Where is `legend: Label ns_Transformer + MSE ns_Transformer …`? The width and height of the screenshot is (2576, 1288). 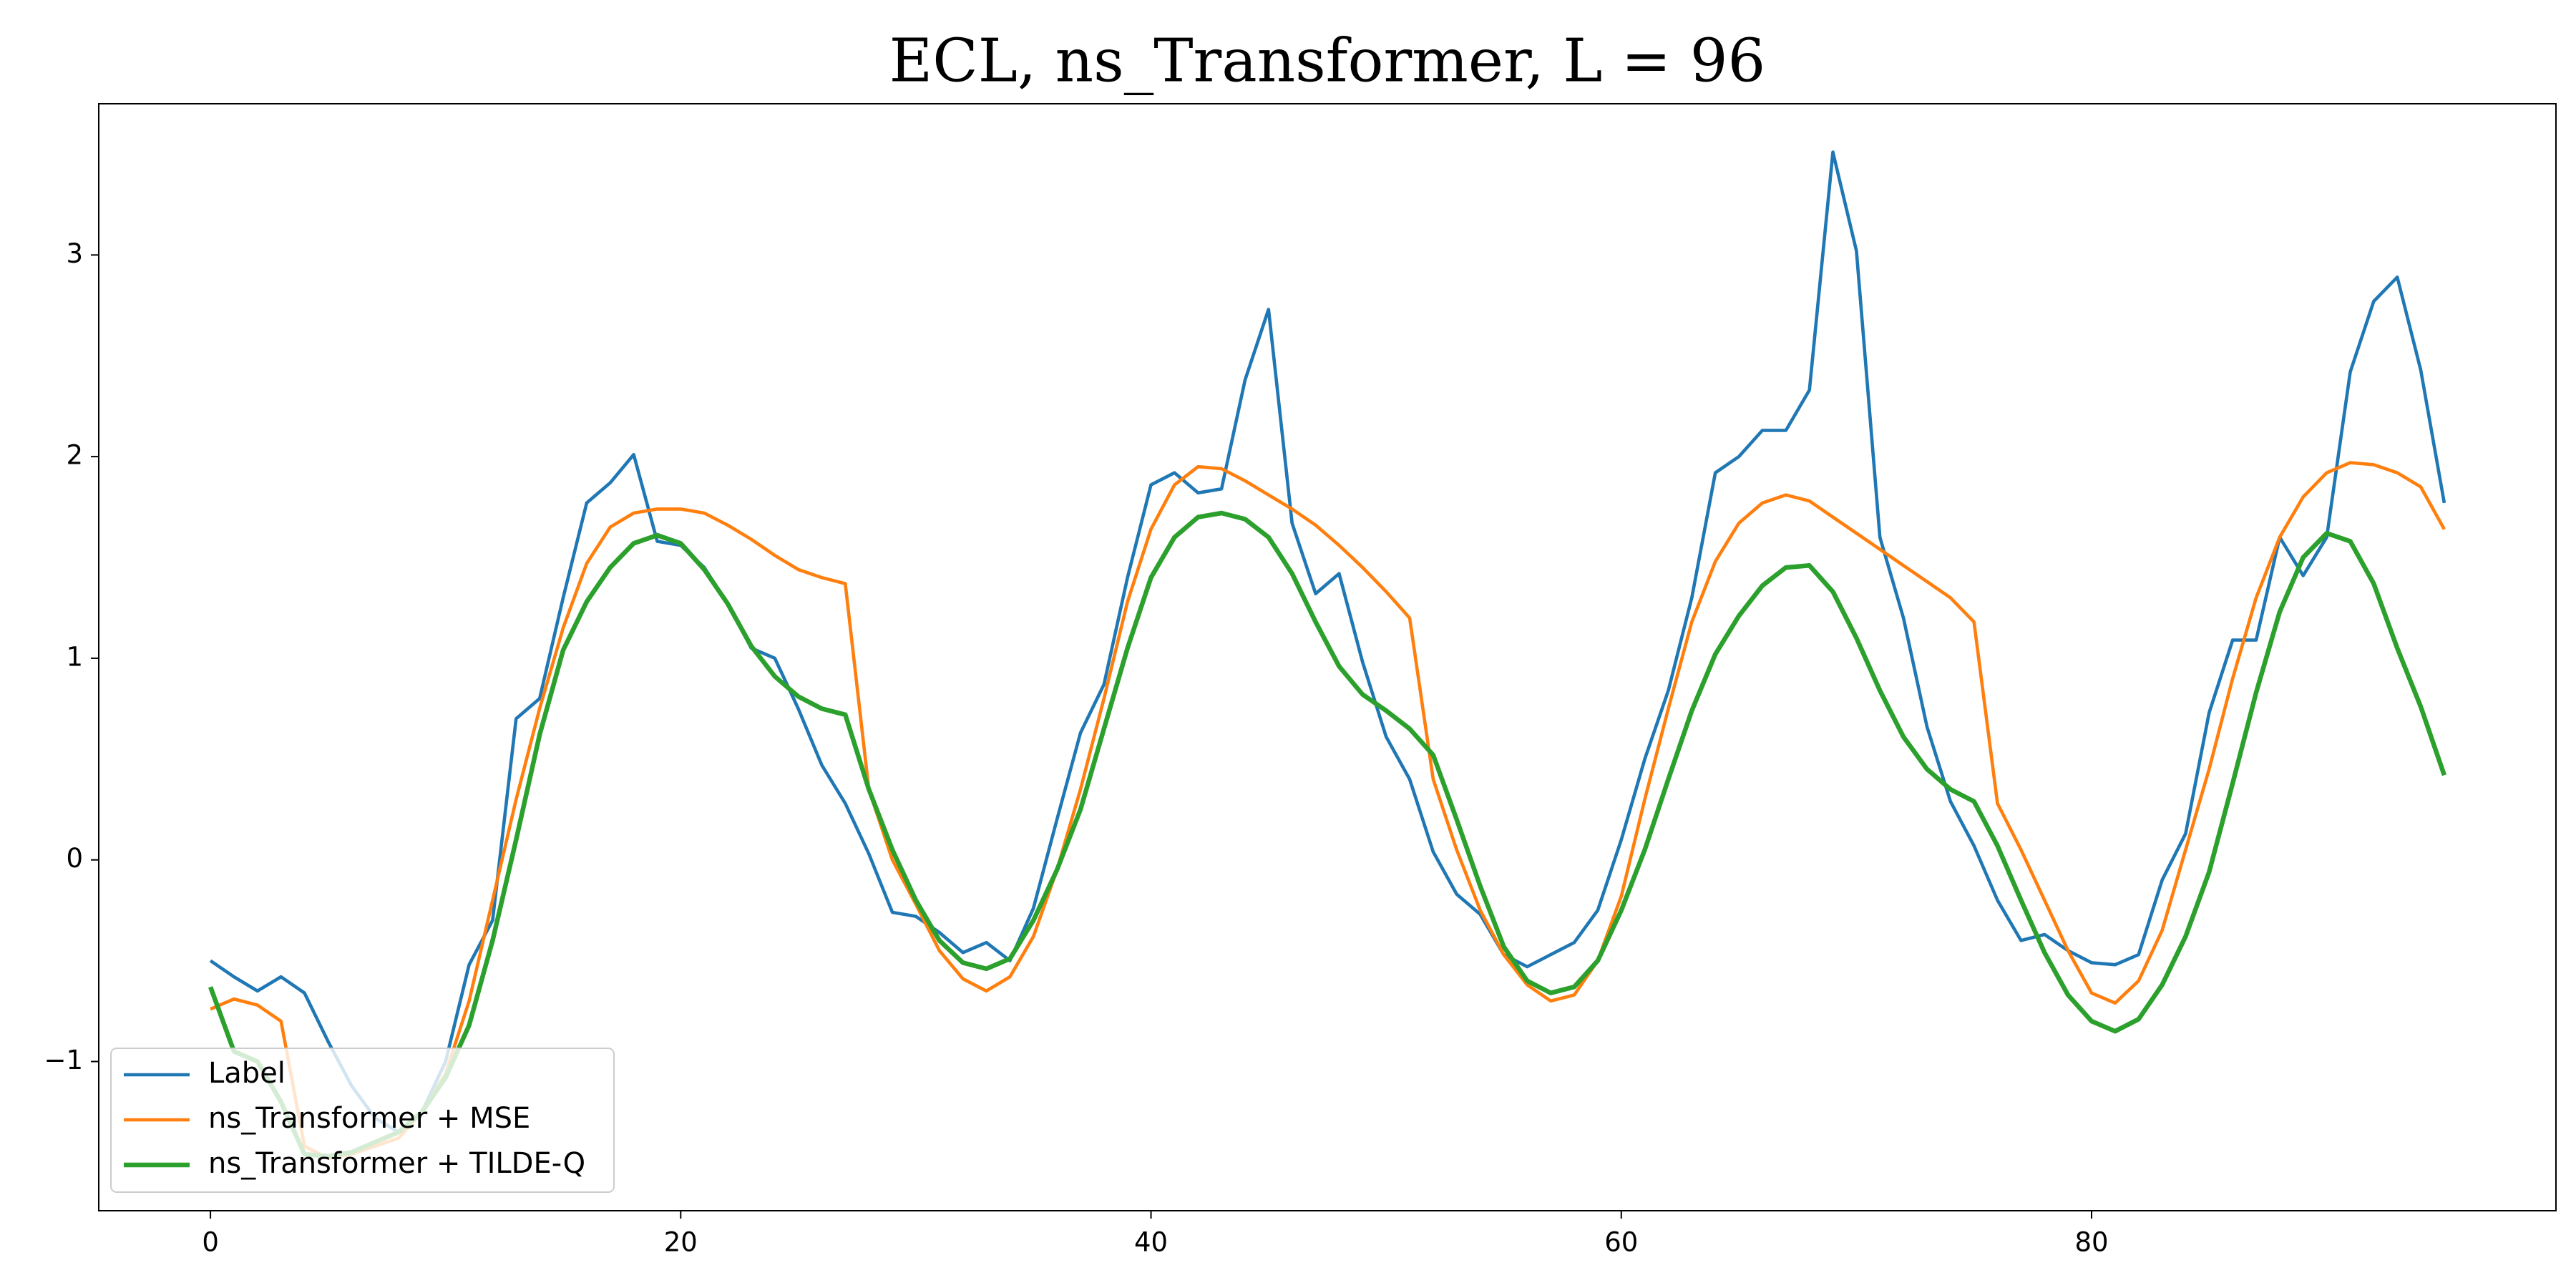 legend: Label ns_Transformer + MSE ns_Transformer … is located at coordinates (362, 1120).